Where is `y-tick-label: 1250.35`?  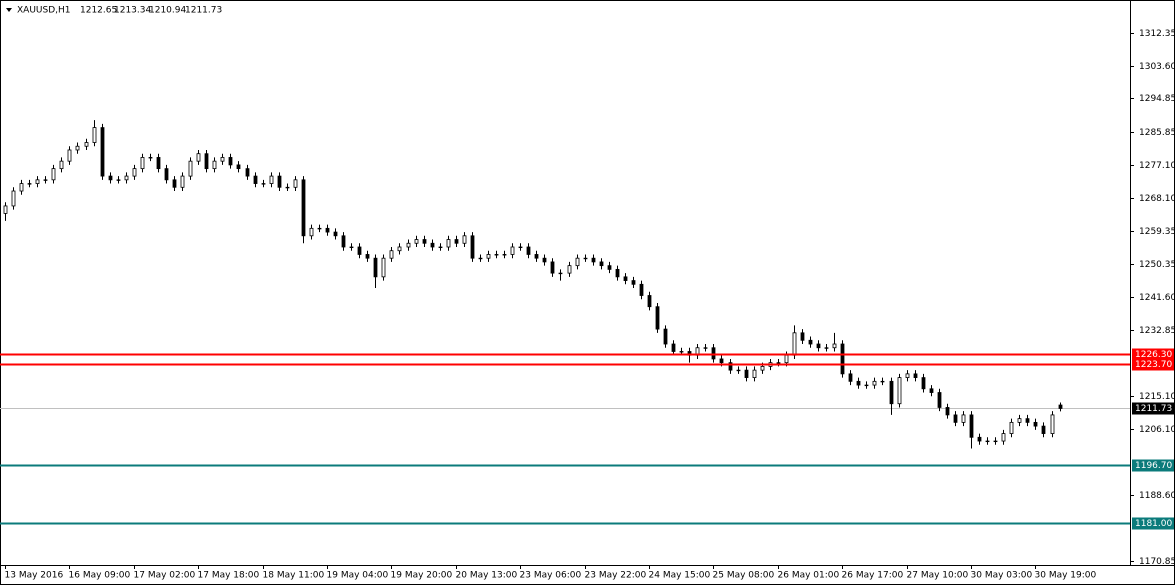 y-tick-label: 1250.35 is located at coordinates (1157, 265).